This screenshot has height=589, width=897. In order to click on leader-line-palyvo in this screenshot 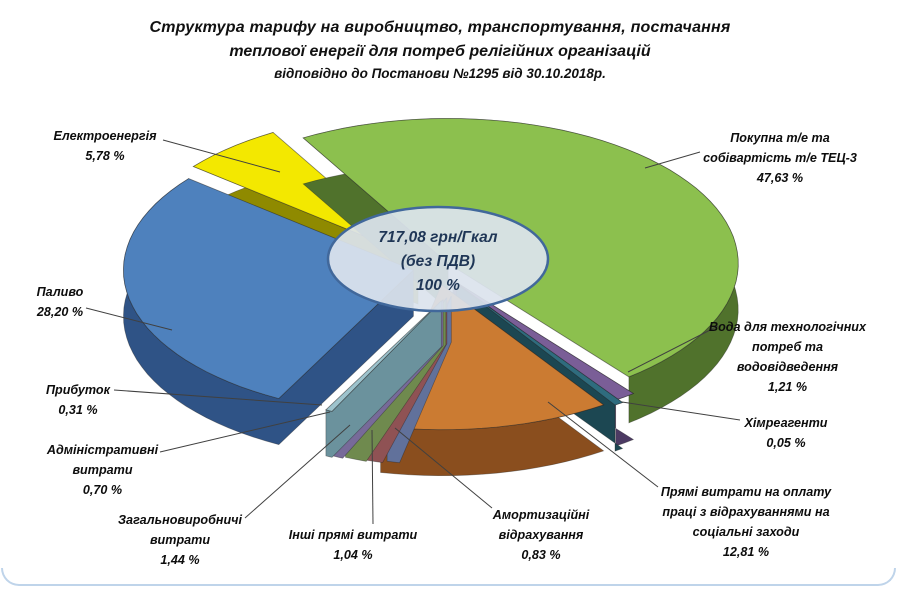, I will do `click(129, 319)`.